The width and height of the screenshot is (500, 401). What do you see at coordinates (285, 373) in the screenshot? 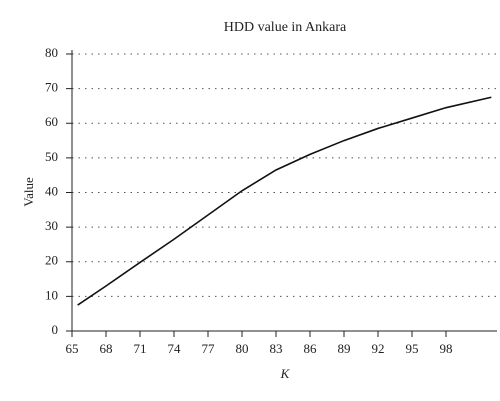
I see `x-axis-label: K` at bounding box center [285, 373].